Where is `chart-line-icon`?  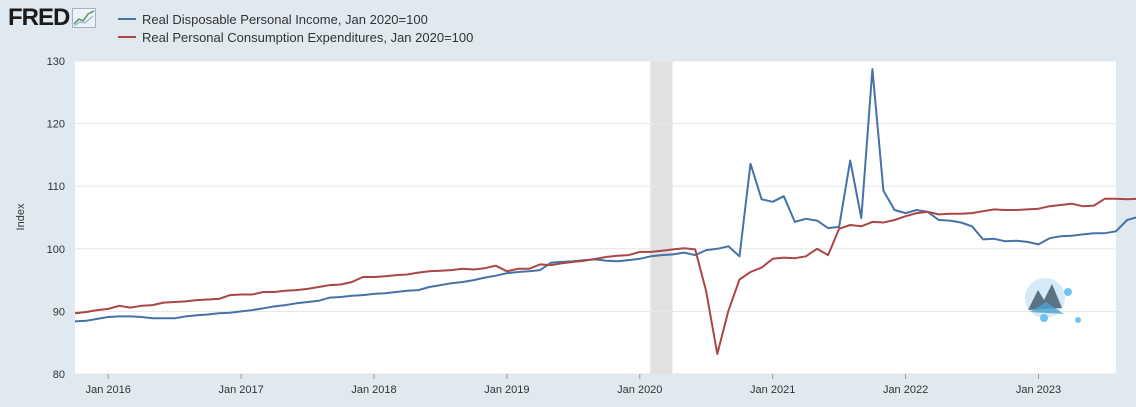 chart-line-icon is located at coordinates (84, 18).